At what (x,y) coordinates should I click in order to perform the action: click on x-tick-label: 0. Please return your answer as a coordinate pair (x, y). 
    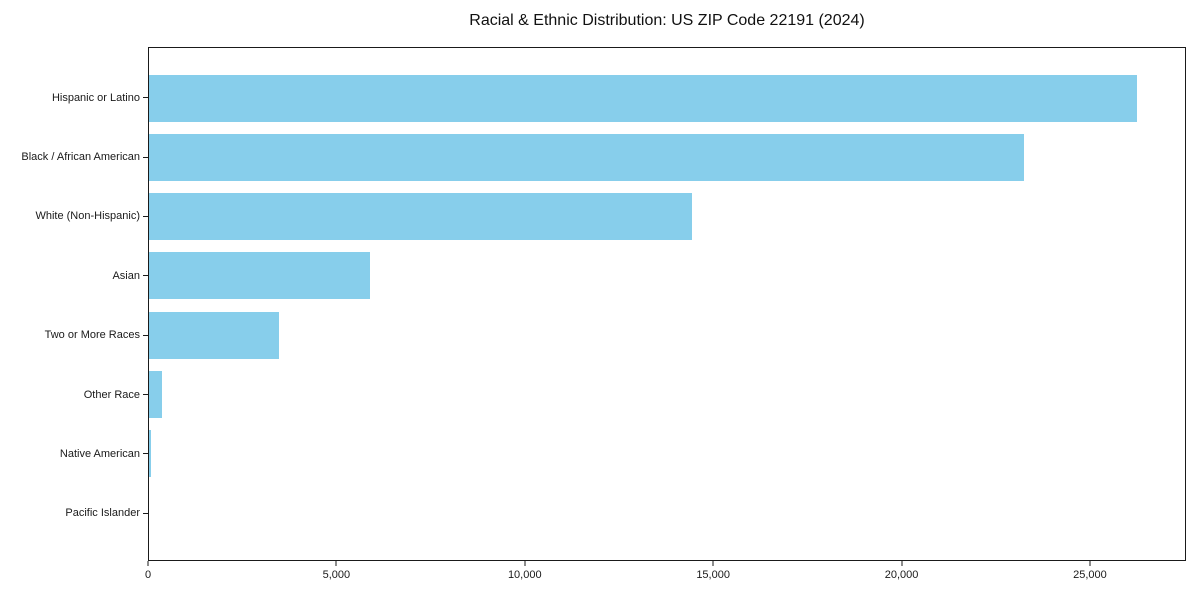
    Looking at the image, I should click on (148, 575).